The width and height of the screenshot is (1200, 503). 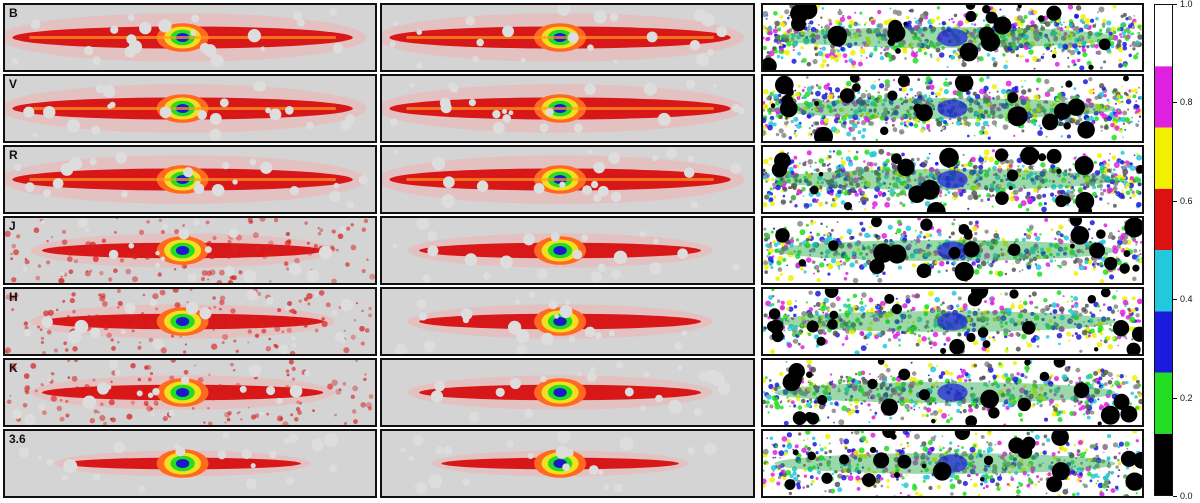 What do you see at coordinates (13, 155) in the screenshot?
I see `band-label: R` at bounding box center [13, 155].